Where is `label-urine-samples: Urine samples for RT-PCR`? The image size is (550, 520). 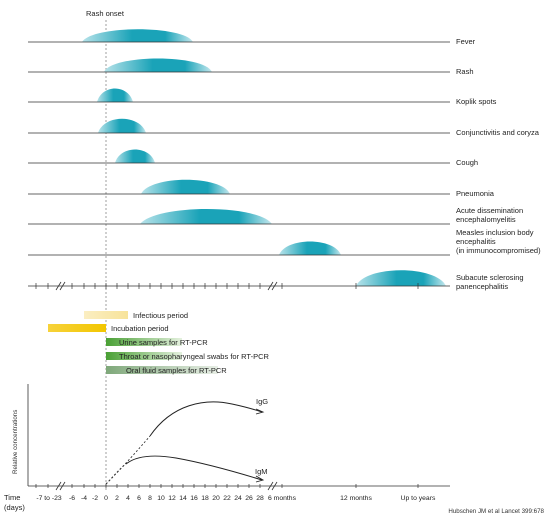
label-urine-samples: Urine samples for RT-PCR is located at coordinates (163, 342).